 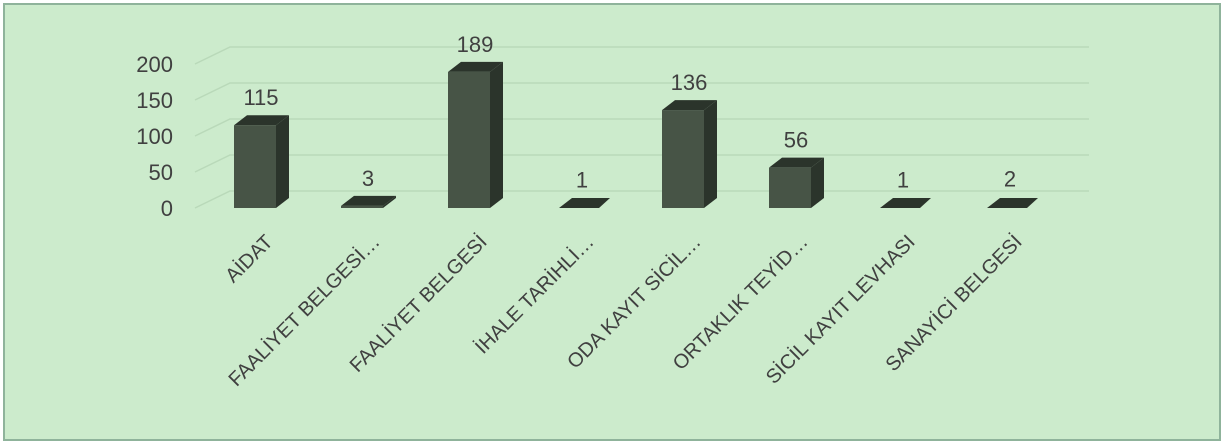 What do you see at coordinates (154, 64) in the screenshot?
I see `y-tick-label: 200` at bounding box center [154, 64].